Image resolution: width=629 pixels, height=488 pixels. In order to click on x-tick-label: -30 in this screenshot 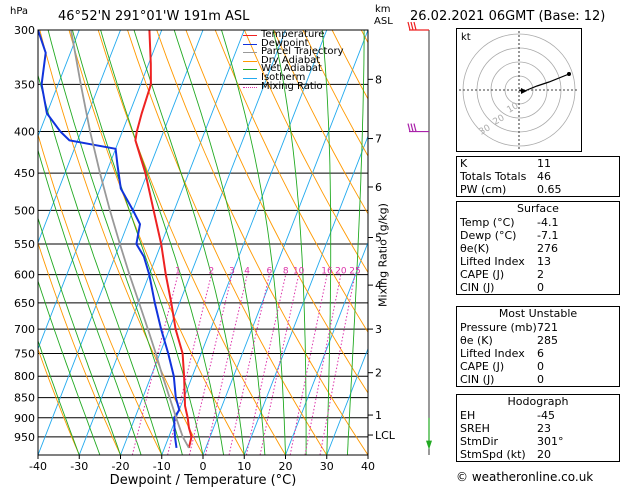, I will do `click(79, 466)`.